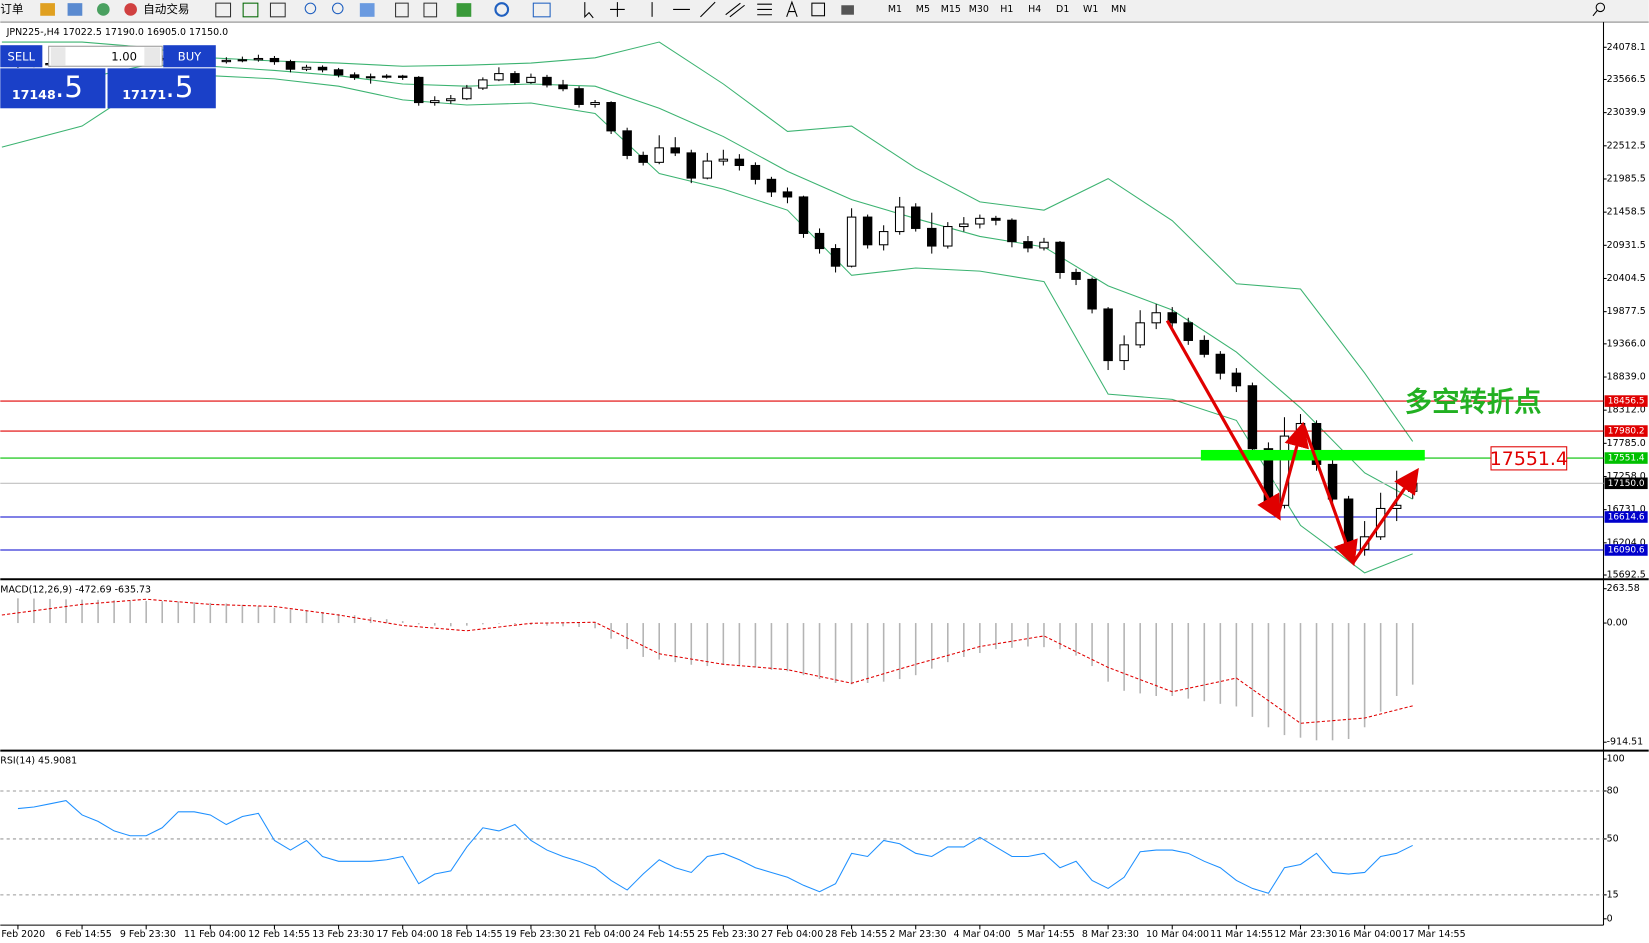 Image resolution: width=1649 pixels, height=943 pixels. Describe the element at coordinates (1046, 934) in the screenshot. I see `x-tick-label: 5 Mar 14:55` at that location.